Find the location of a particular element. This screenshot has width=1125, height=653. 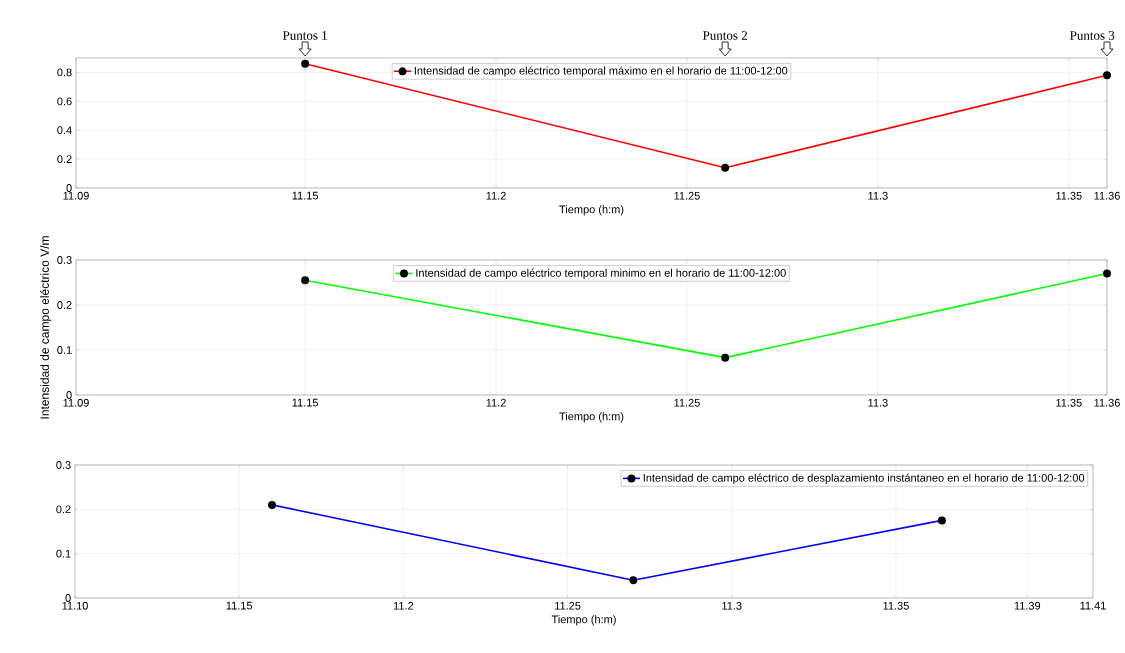

y-axis-title: Intensidad de campo eléctrico V/m is located at coordinates (46, 327).